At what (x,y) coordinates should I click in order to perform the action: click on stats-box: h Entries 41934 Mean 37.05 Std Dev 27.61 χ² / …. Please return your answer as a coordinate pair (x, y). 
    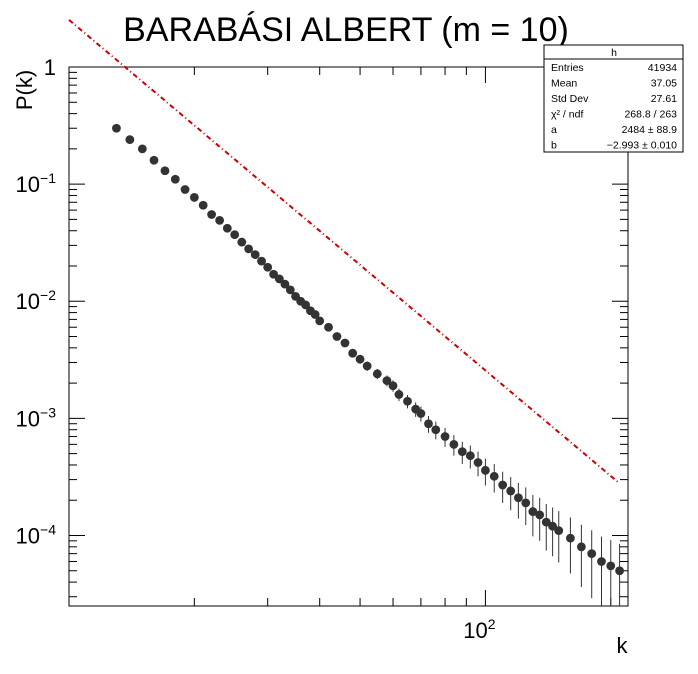
    Looking at the image, I should click on (613, 98).